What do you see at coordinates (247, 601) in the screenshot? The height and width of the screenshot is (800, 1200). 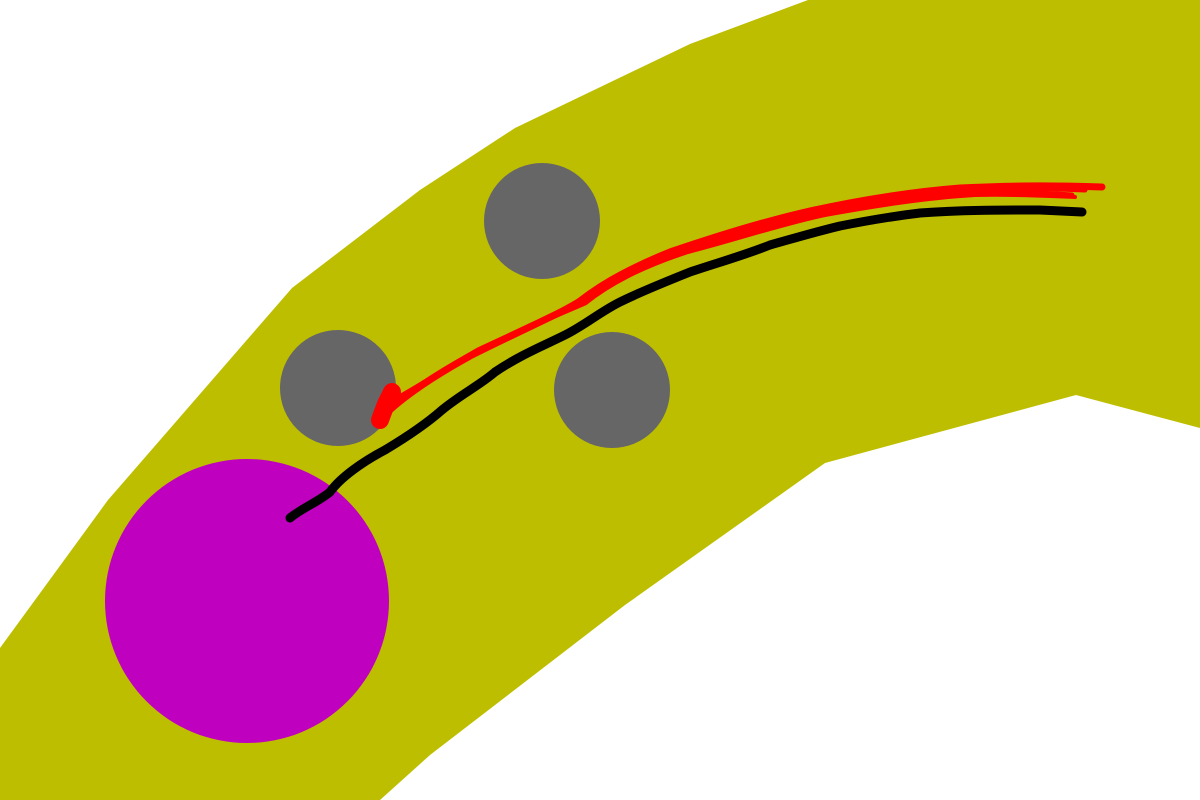 I see `goal-circle` at bounding box center [247, 601].